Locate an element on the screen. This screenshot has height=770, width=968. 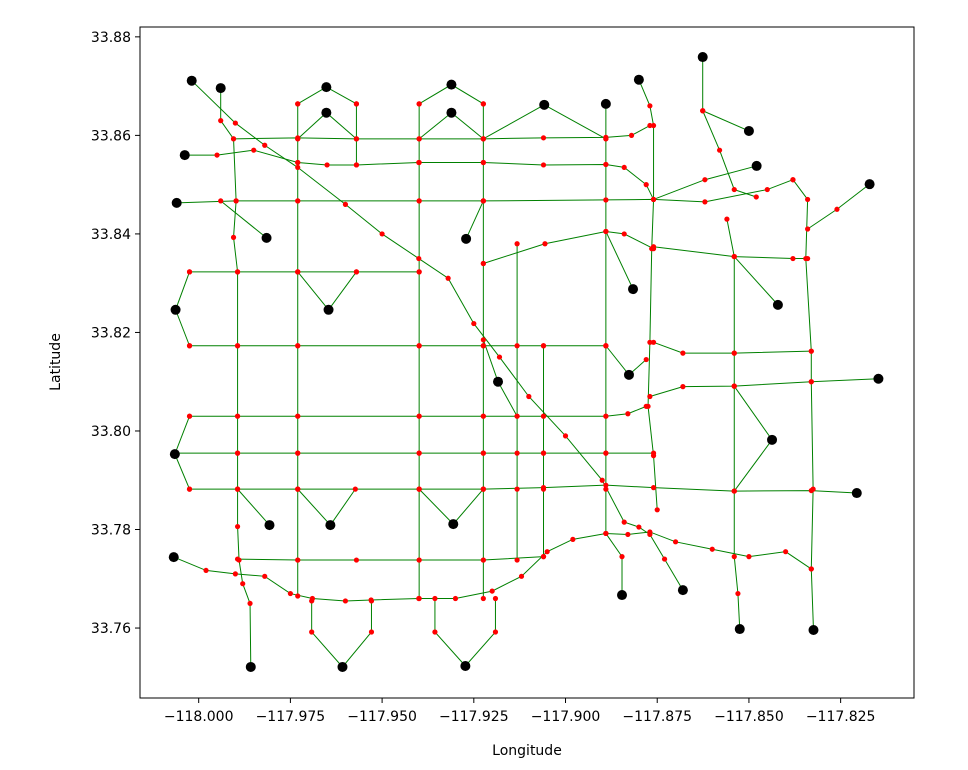
y-tick-label: 33.78 is located at coordinates (111, 531).